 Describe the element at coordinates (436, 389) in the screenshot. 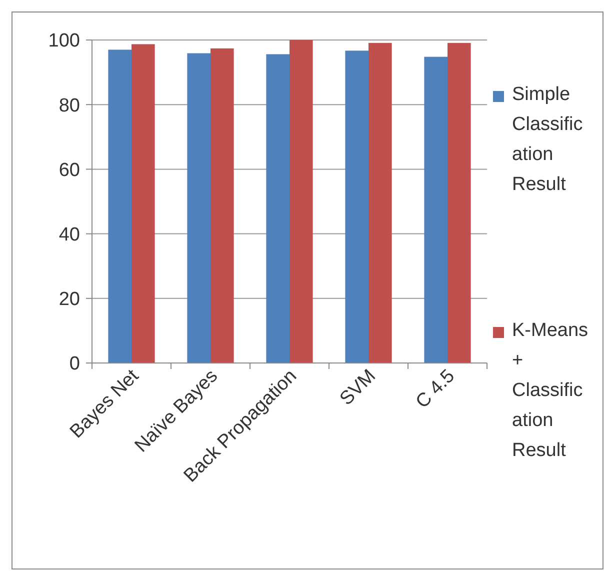

I see `x-tick-label: C 4.5` at that location.